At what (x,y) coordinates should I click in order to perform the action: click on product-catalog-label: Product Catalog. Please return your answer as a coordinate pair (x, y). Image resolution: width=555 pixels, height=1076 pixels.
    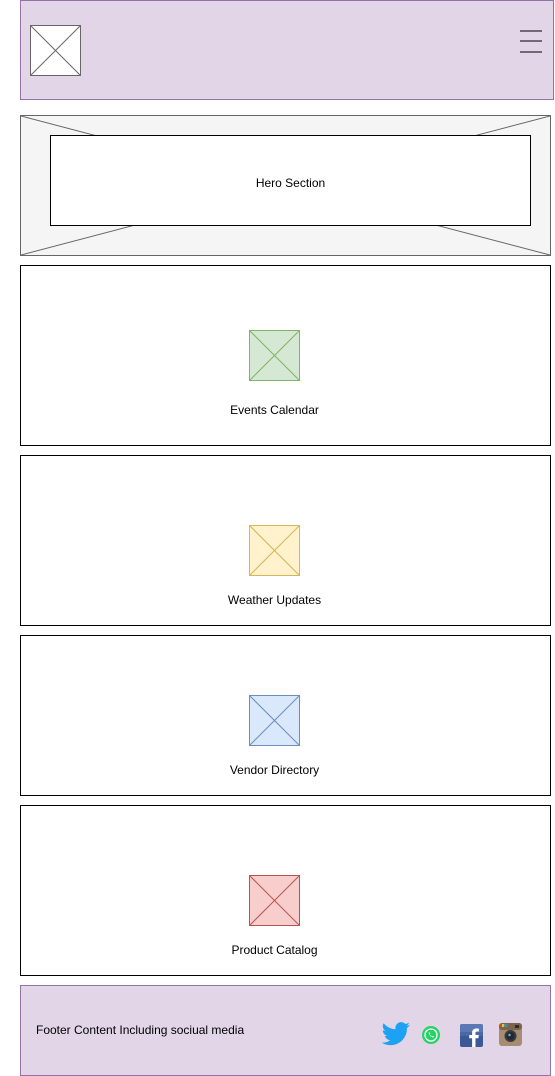
    Looking at the image, I should click on (274, 950).